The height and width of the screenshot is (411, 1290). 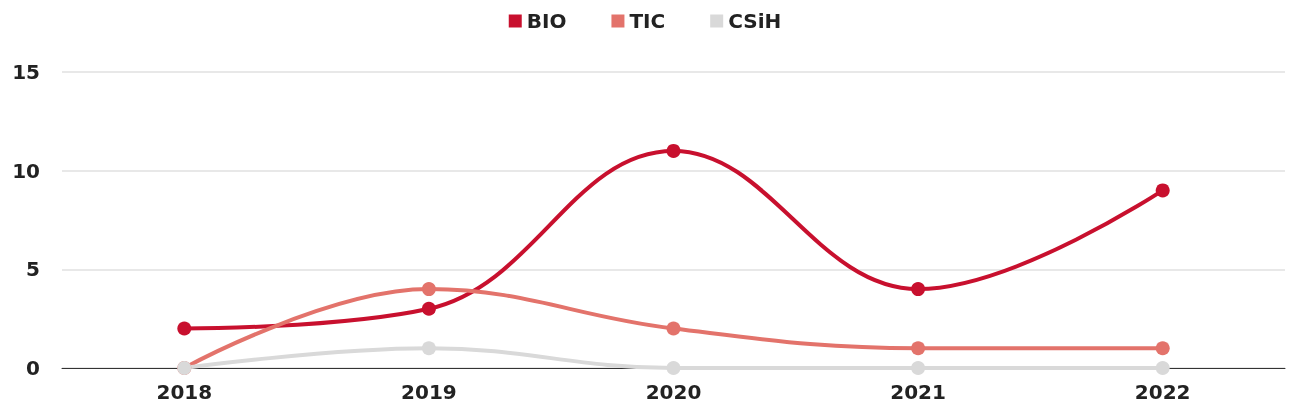 What do you see at coordinates (26, 72) in the screenshot?
I see `y-tick-label: 15` at bounding box center [26, 72].